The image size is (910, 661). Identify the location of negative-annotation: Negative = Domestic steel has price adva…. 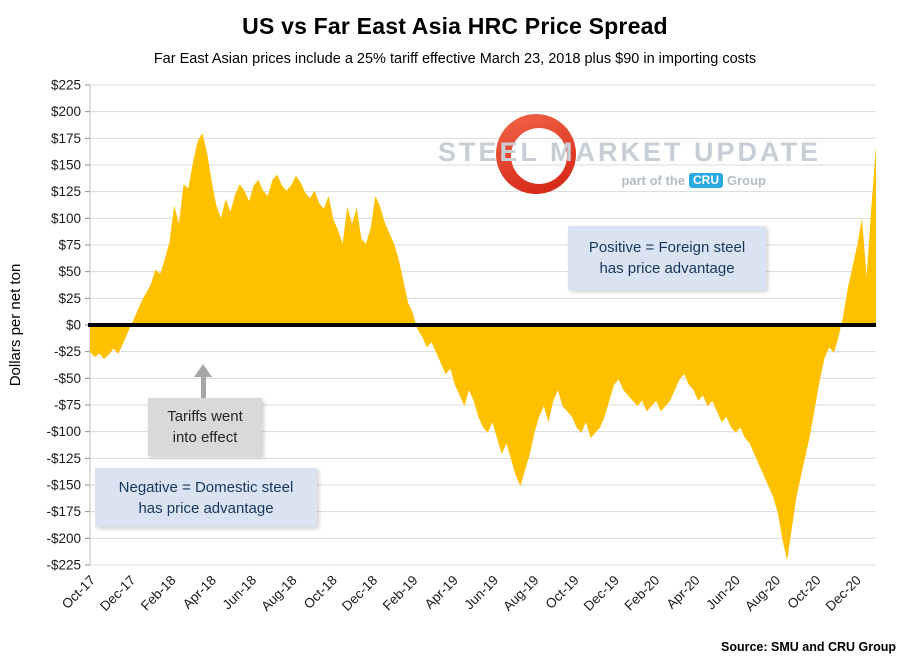
(206, 497).